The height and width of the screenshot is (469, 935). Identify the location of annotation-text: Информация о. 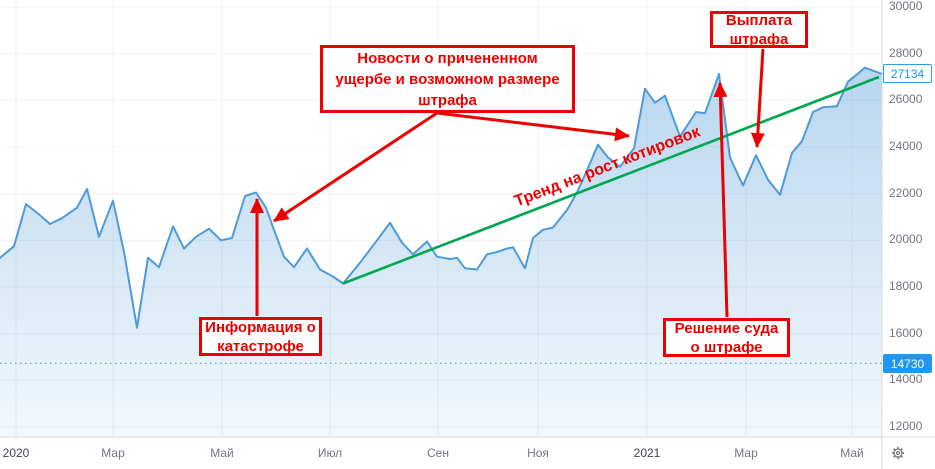
(260, 327).